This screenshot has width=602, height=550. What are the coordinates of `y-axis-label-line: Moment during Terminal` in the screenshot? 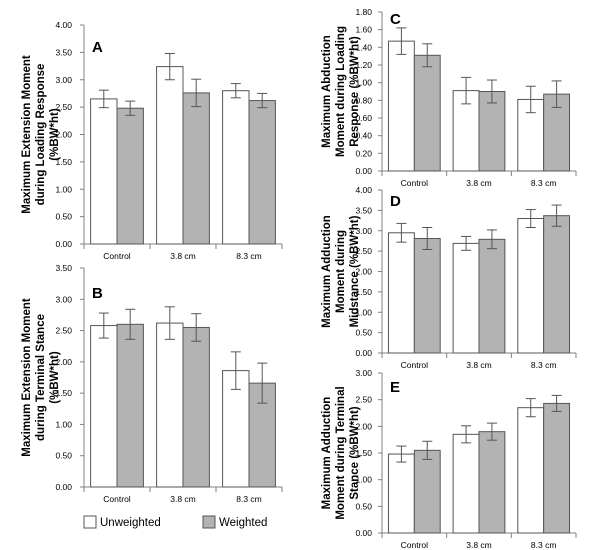 It's located at (341, 452).